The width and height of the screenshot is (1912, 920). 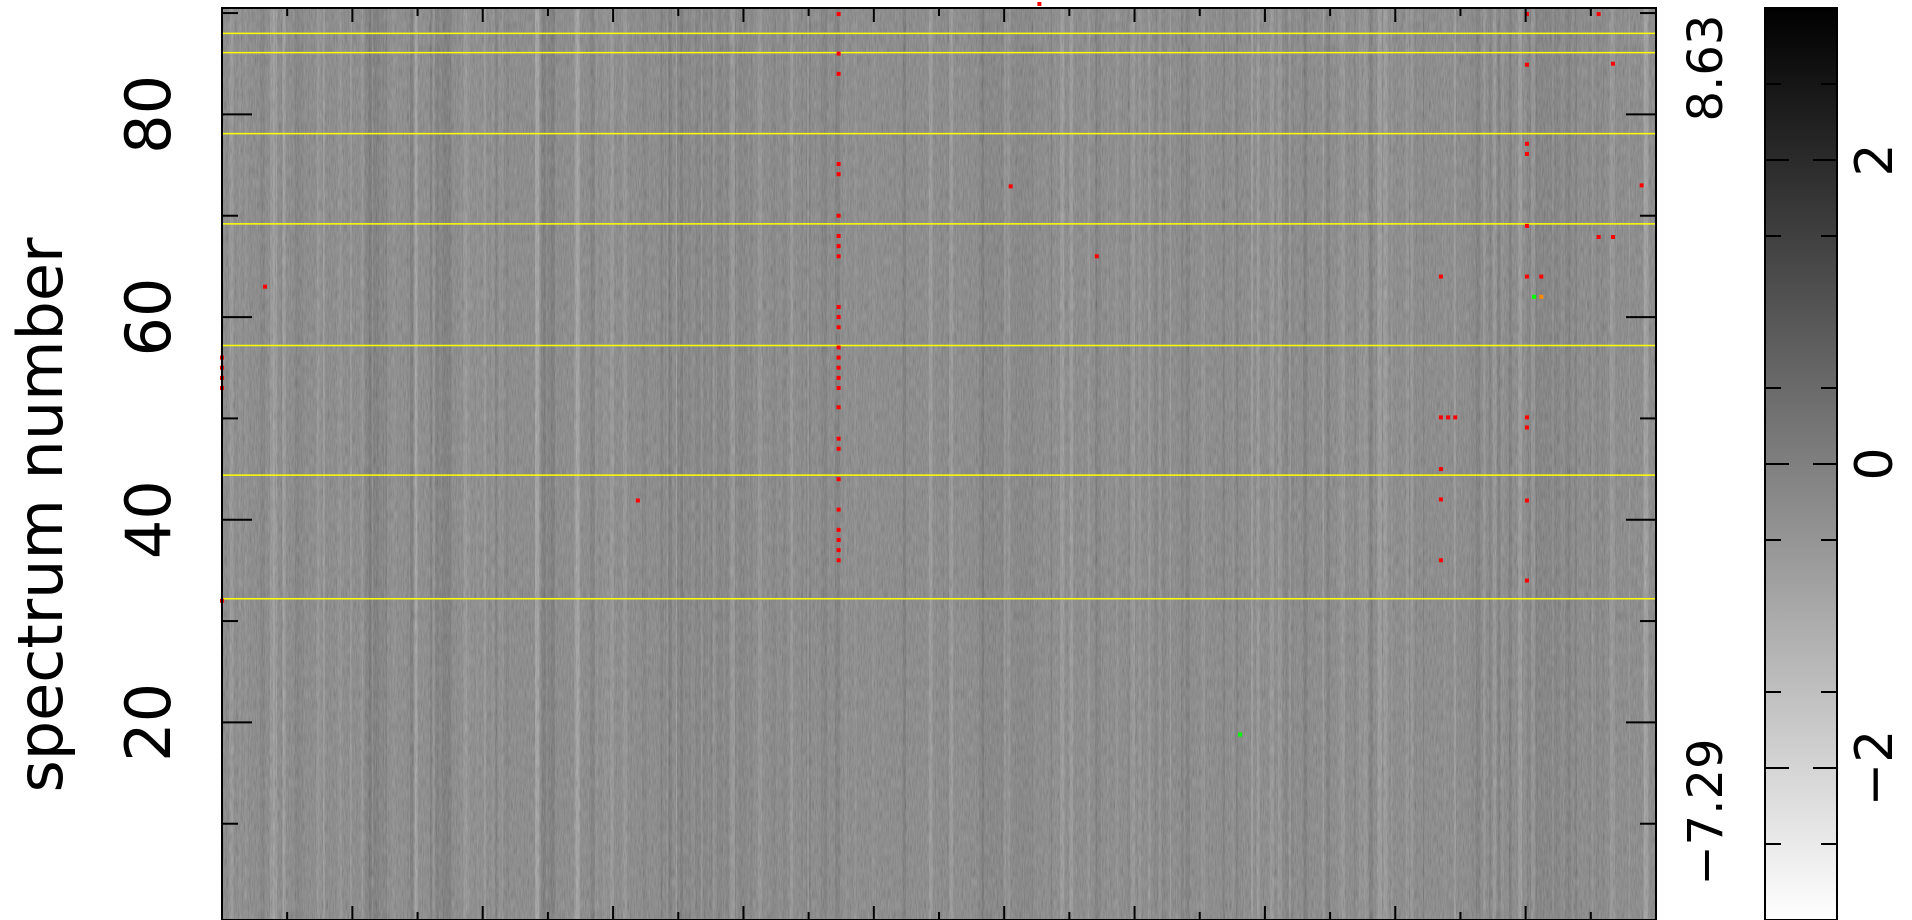 I want to click on y-tick-label: 20, so click(x=148, y=722).